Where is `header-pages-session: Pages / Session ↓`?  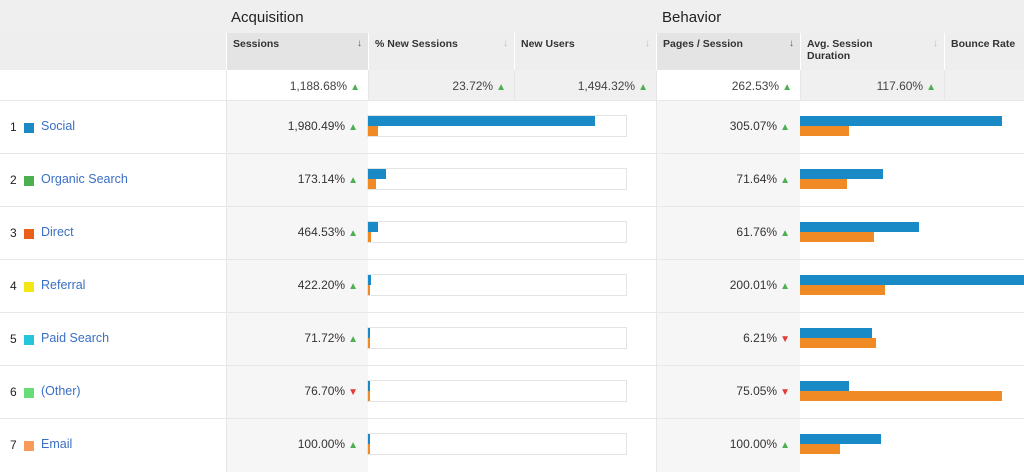
header-pages-session: Pages / Session ↓ is located at coordinates (728, 51).